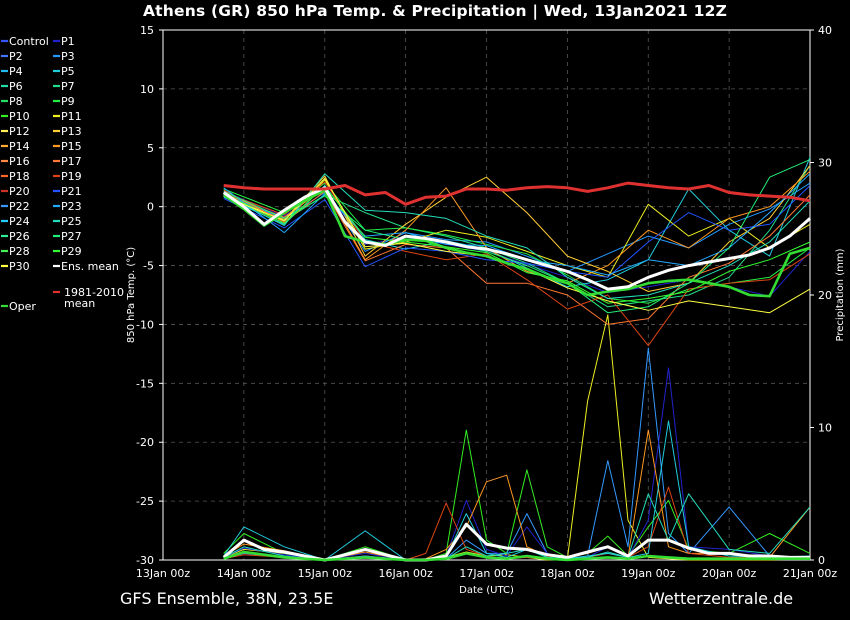  I want to click on y-tick-label: -5, so click(148, 266).